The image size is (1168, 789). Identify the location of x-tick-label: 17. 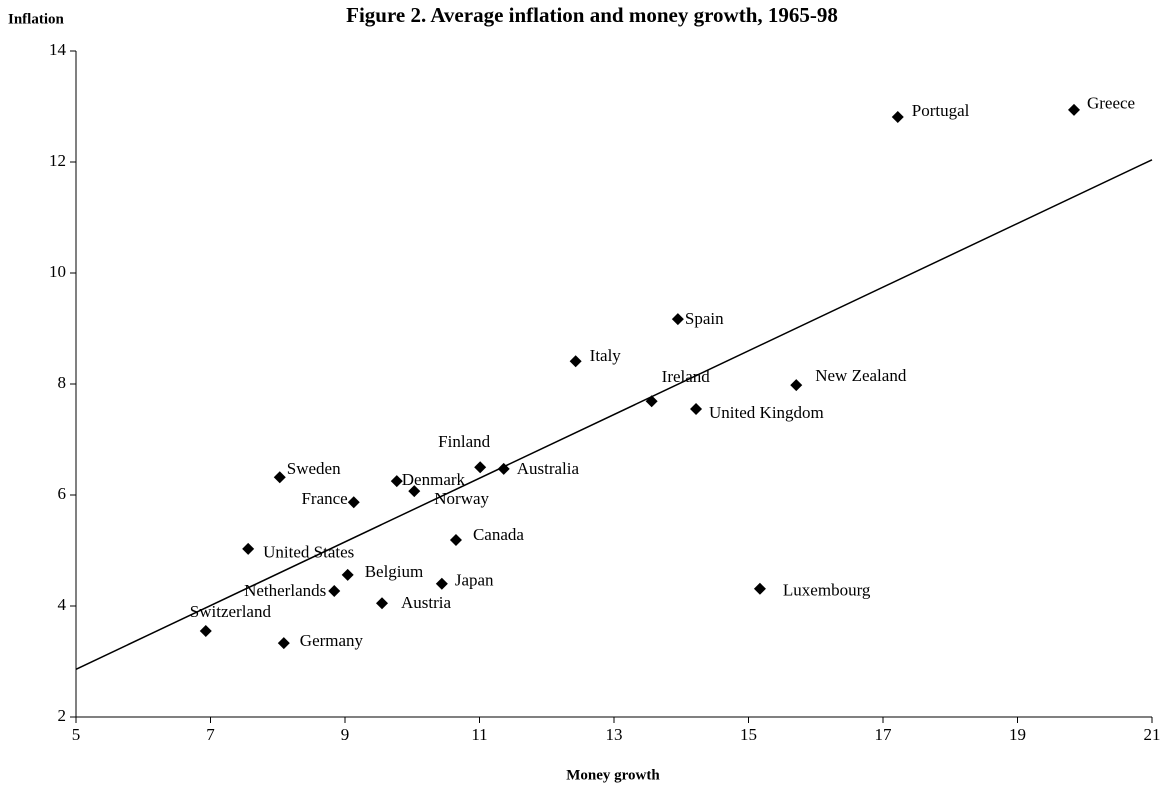
(884, 734).